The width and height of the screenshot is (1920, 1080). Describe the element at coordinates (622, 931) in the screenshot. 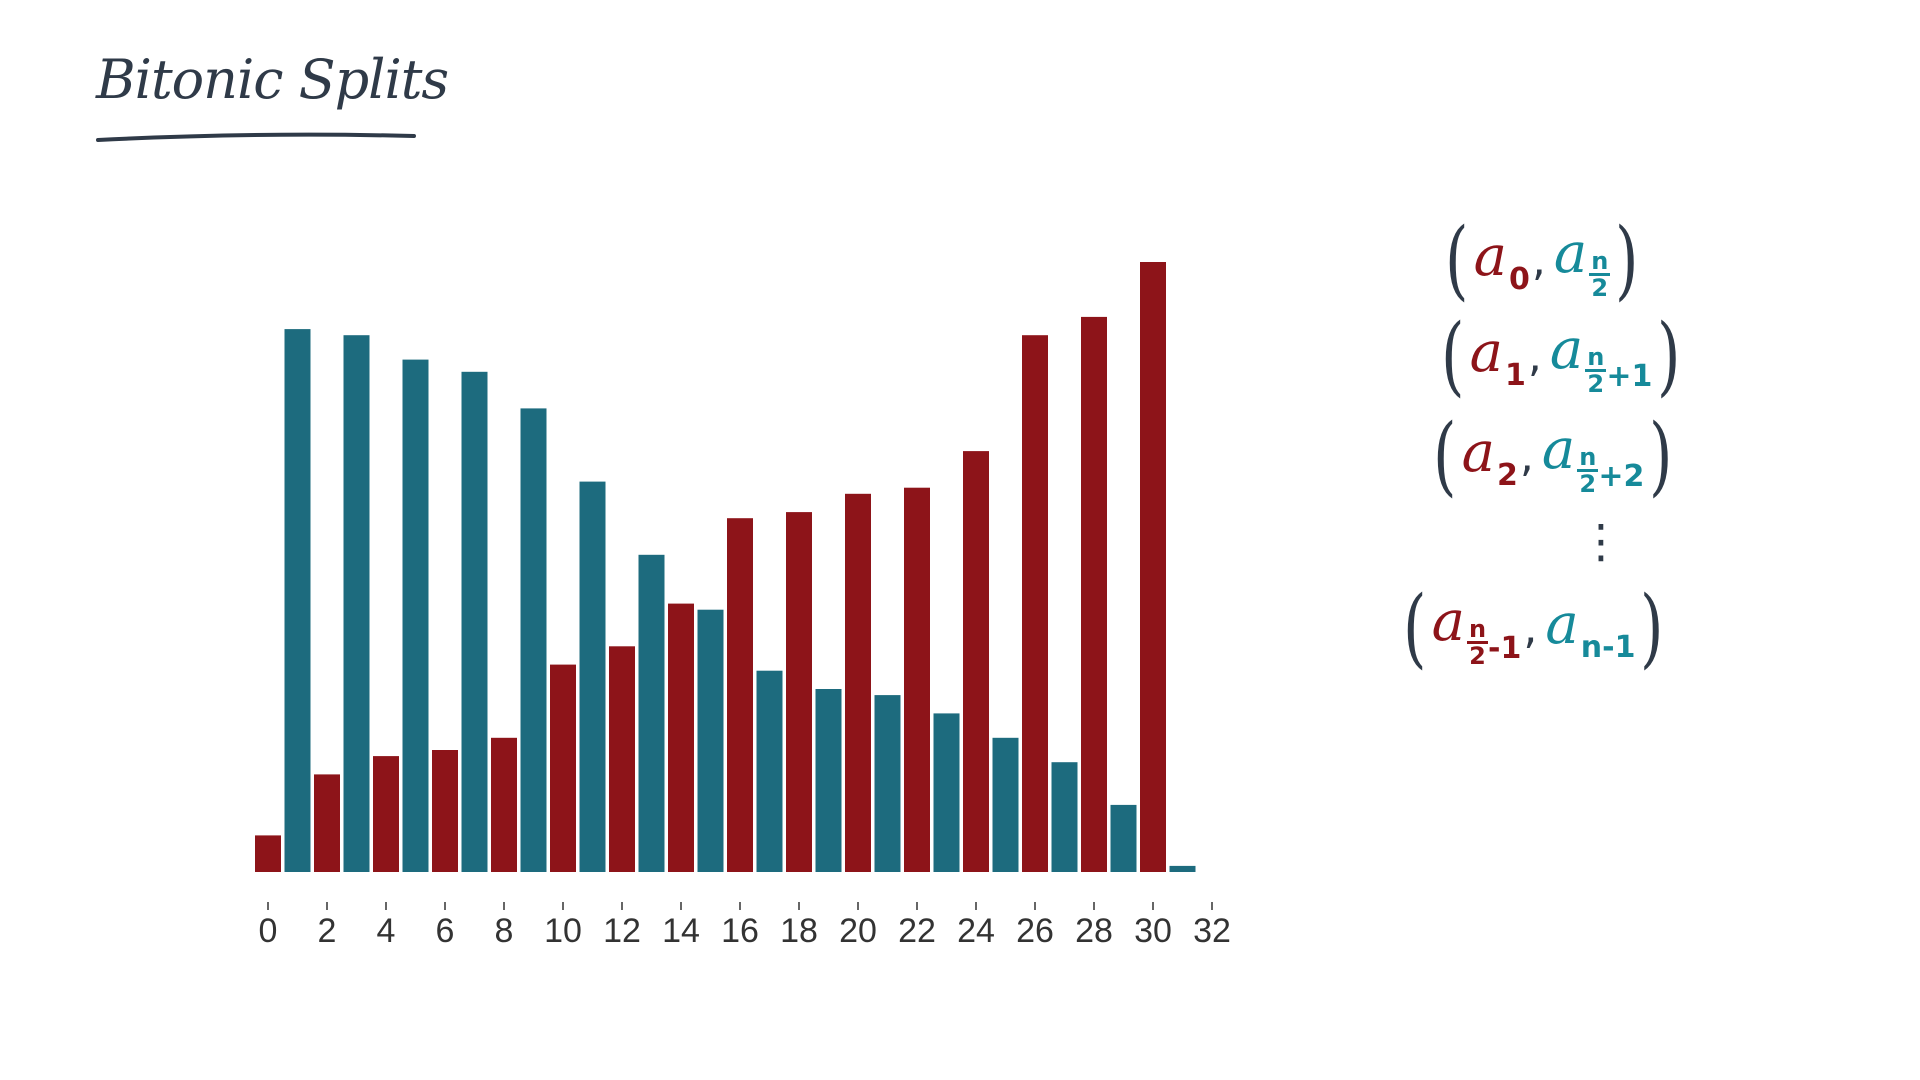

I see `tick-label-12: 12` at that location.